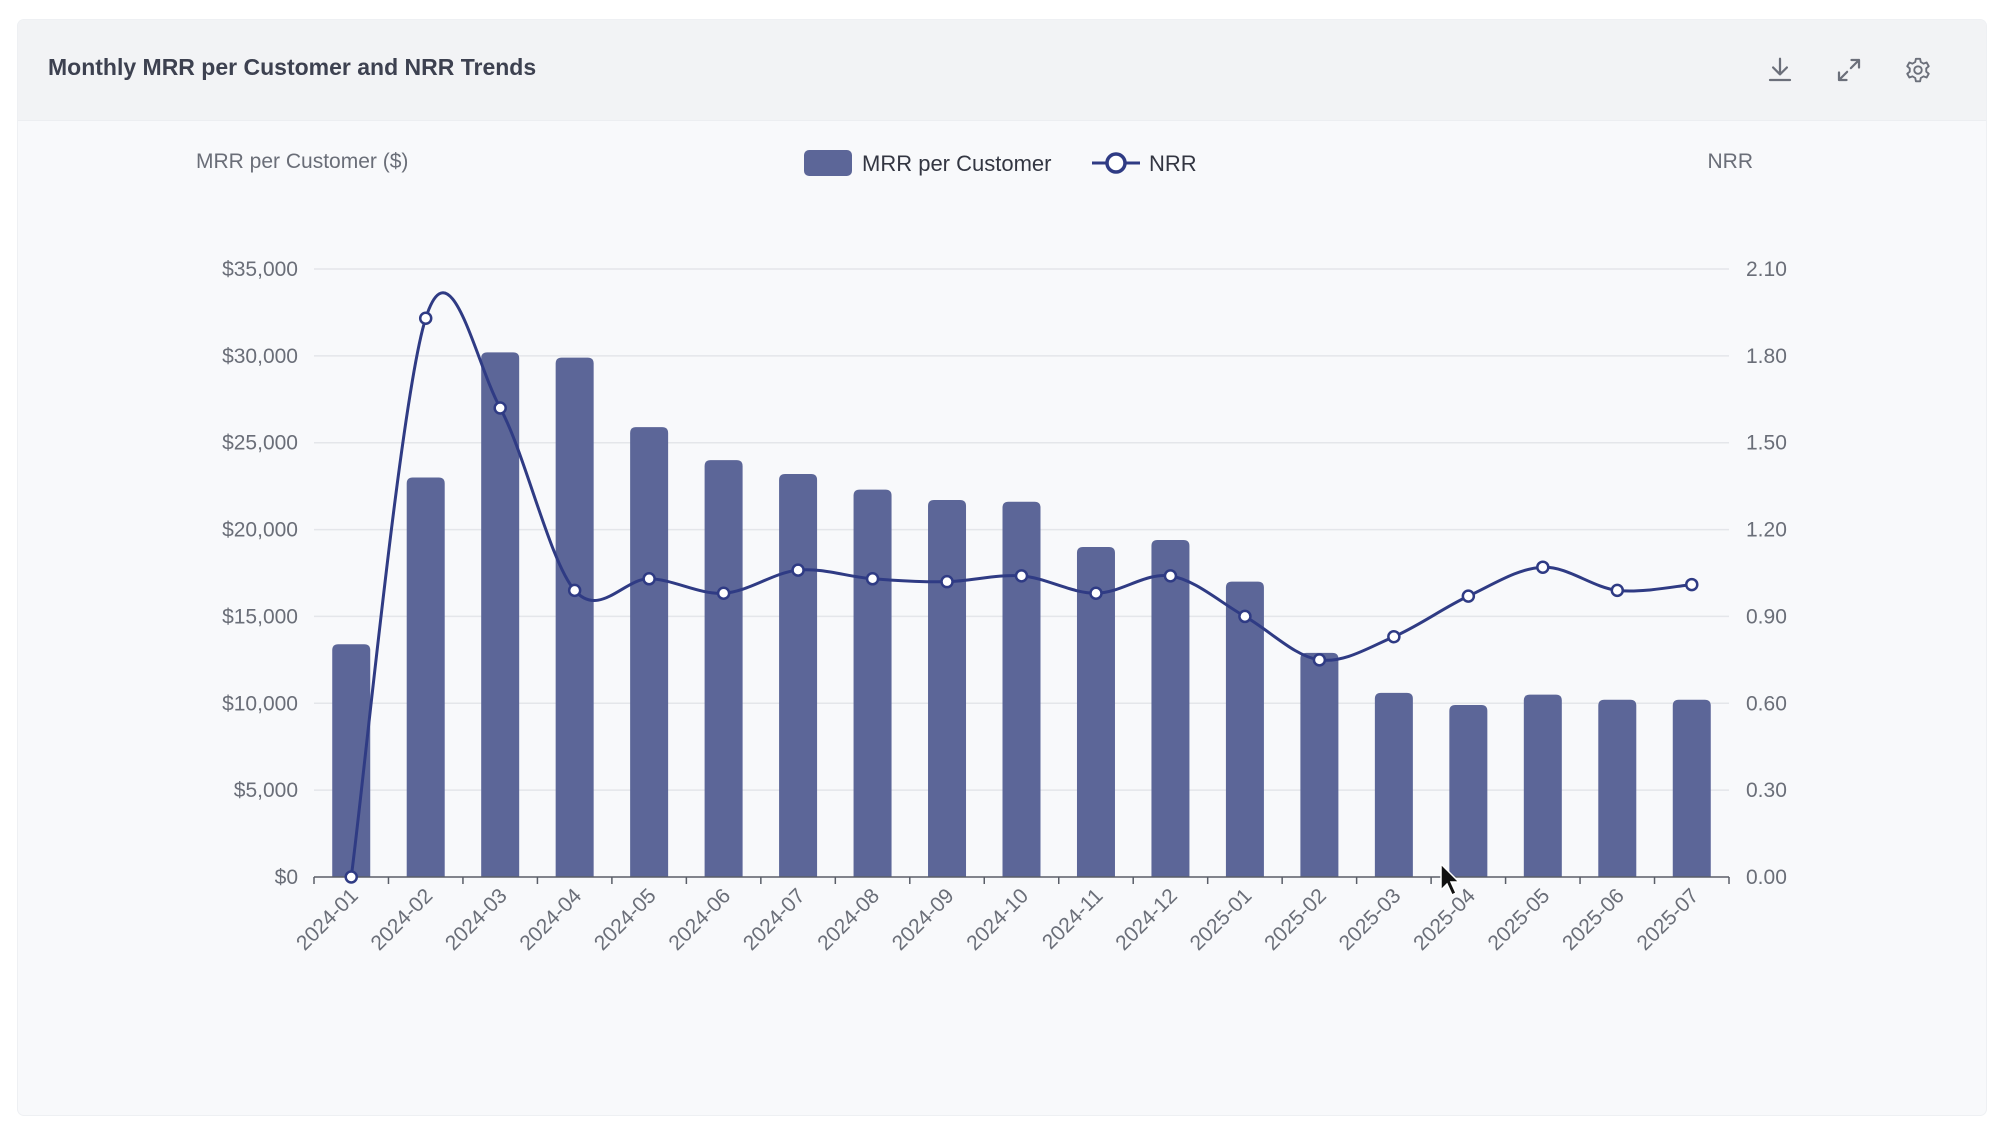 Image resolution: width=1999 pixels, height=1144 pixels. Describe the element at coordinates (401, 919) in the screenshot. I see `x-tick-label: 2024-02` at that location.